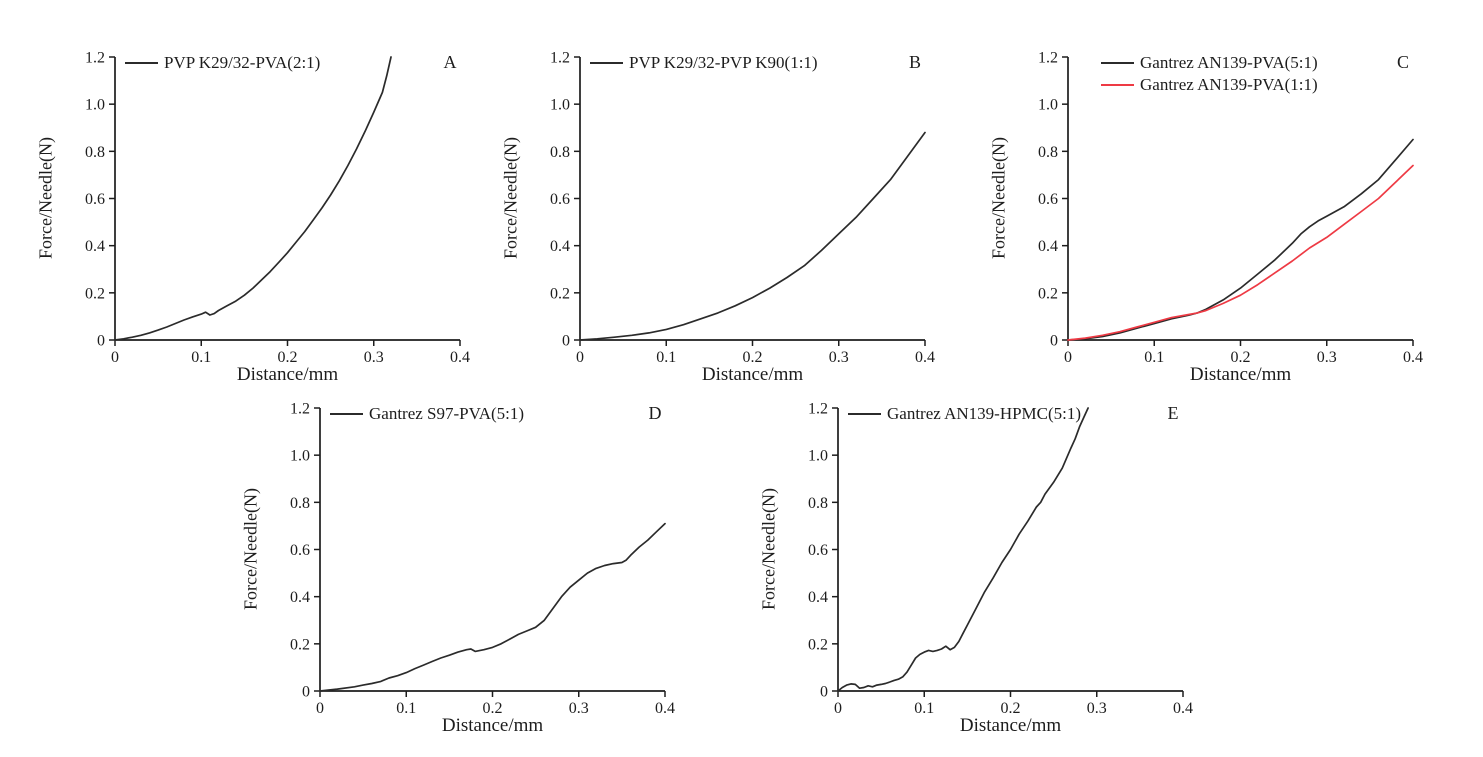 This screenshot has height=757, width=1483. I want to click on legend-label: Gantrez AN139-HPMC(5:1), so click(984, 413).